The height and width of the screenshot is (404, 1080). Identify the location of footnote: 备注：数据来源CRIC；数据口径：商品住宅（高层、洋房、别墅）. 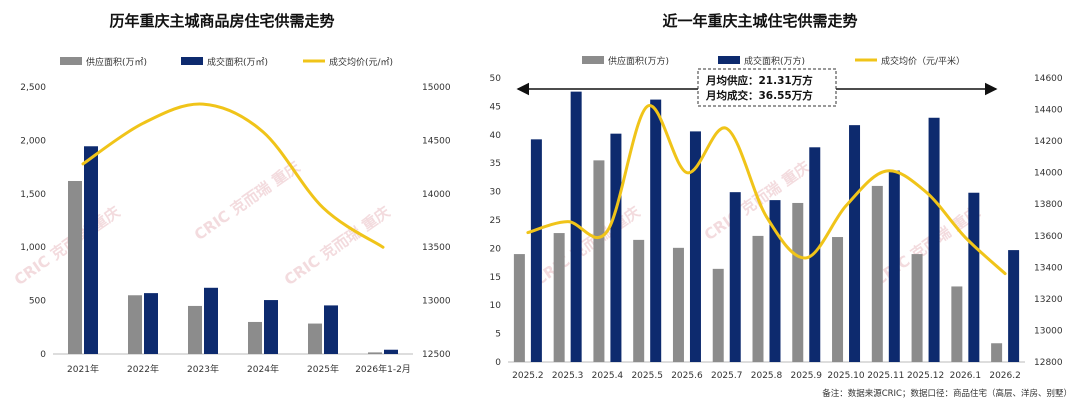
(947, 393).